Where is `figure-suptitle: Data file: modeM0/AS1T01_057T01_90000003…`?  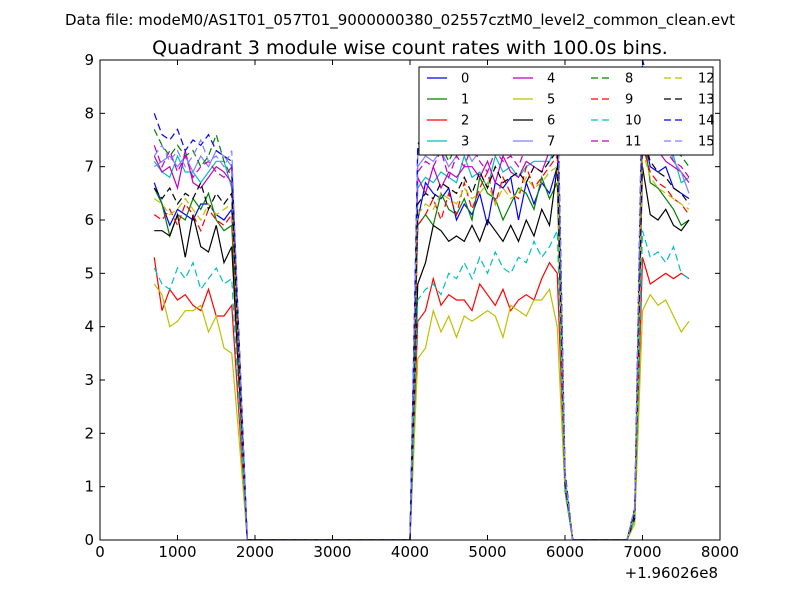
figure-suptitle: Data file: modeM0/AS1T01_057T01_90000003… is located at coordinates (400, 20).